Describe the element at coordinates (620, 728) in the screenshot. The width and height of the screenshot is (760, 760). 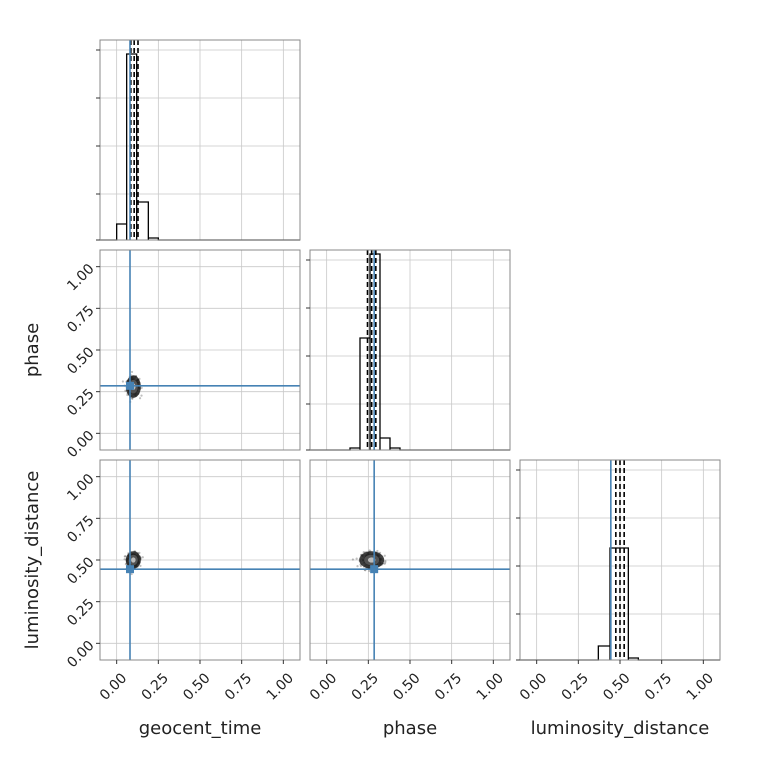
I see `x-axis-label-luminosity_distance: luminosity_distance` at that location.